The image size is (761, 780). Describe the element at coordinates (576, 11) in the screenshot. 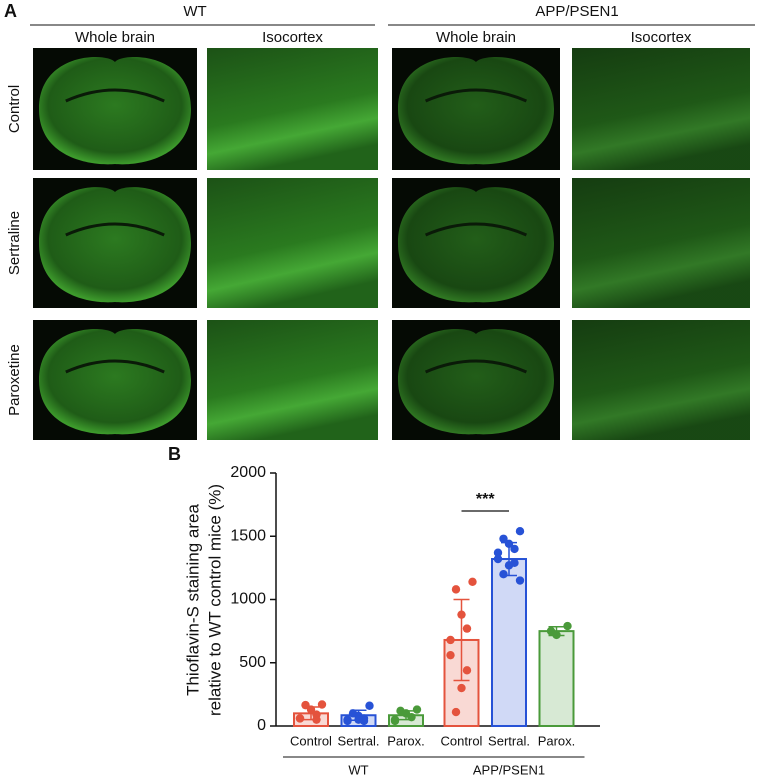

I see `group-header: APP/PSEN1` at that location.